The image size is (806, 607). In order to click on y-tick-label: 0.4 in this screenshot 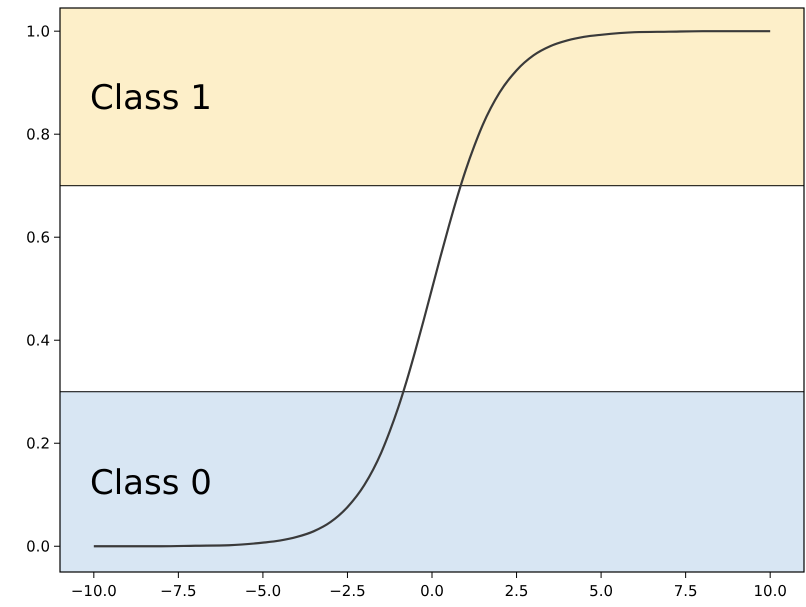, I will do `click(38, 340)`.